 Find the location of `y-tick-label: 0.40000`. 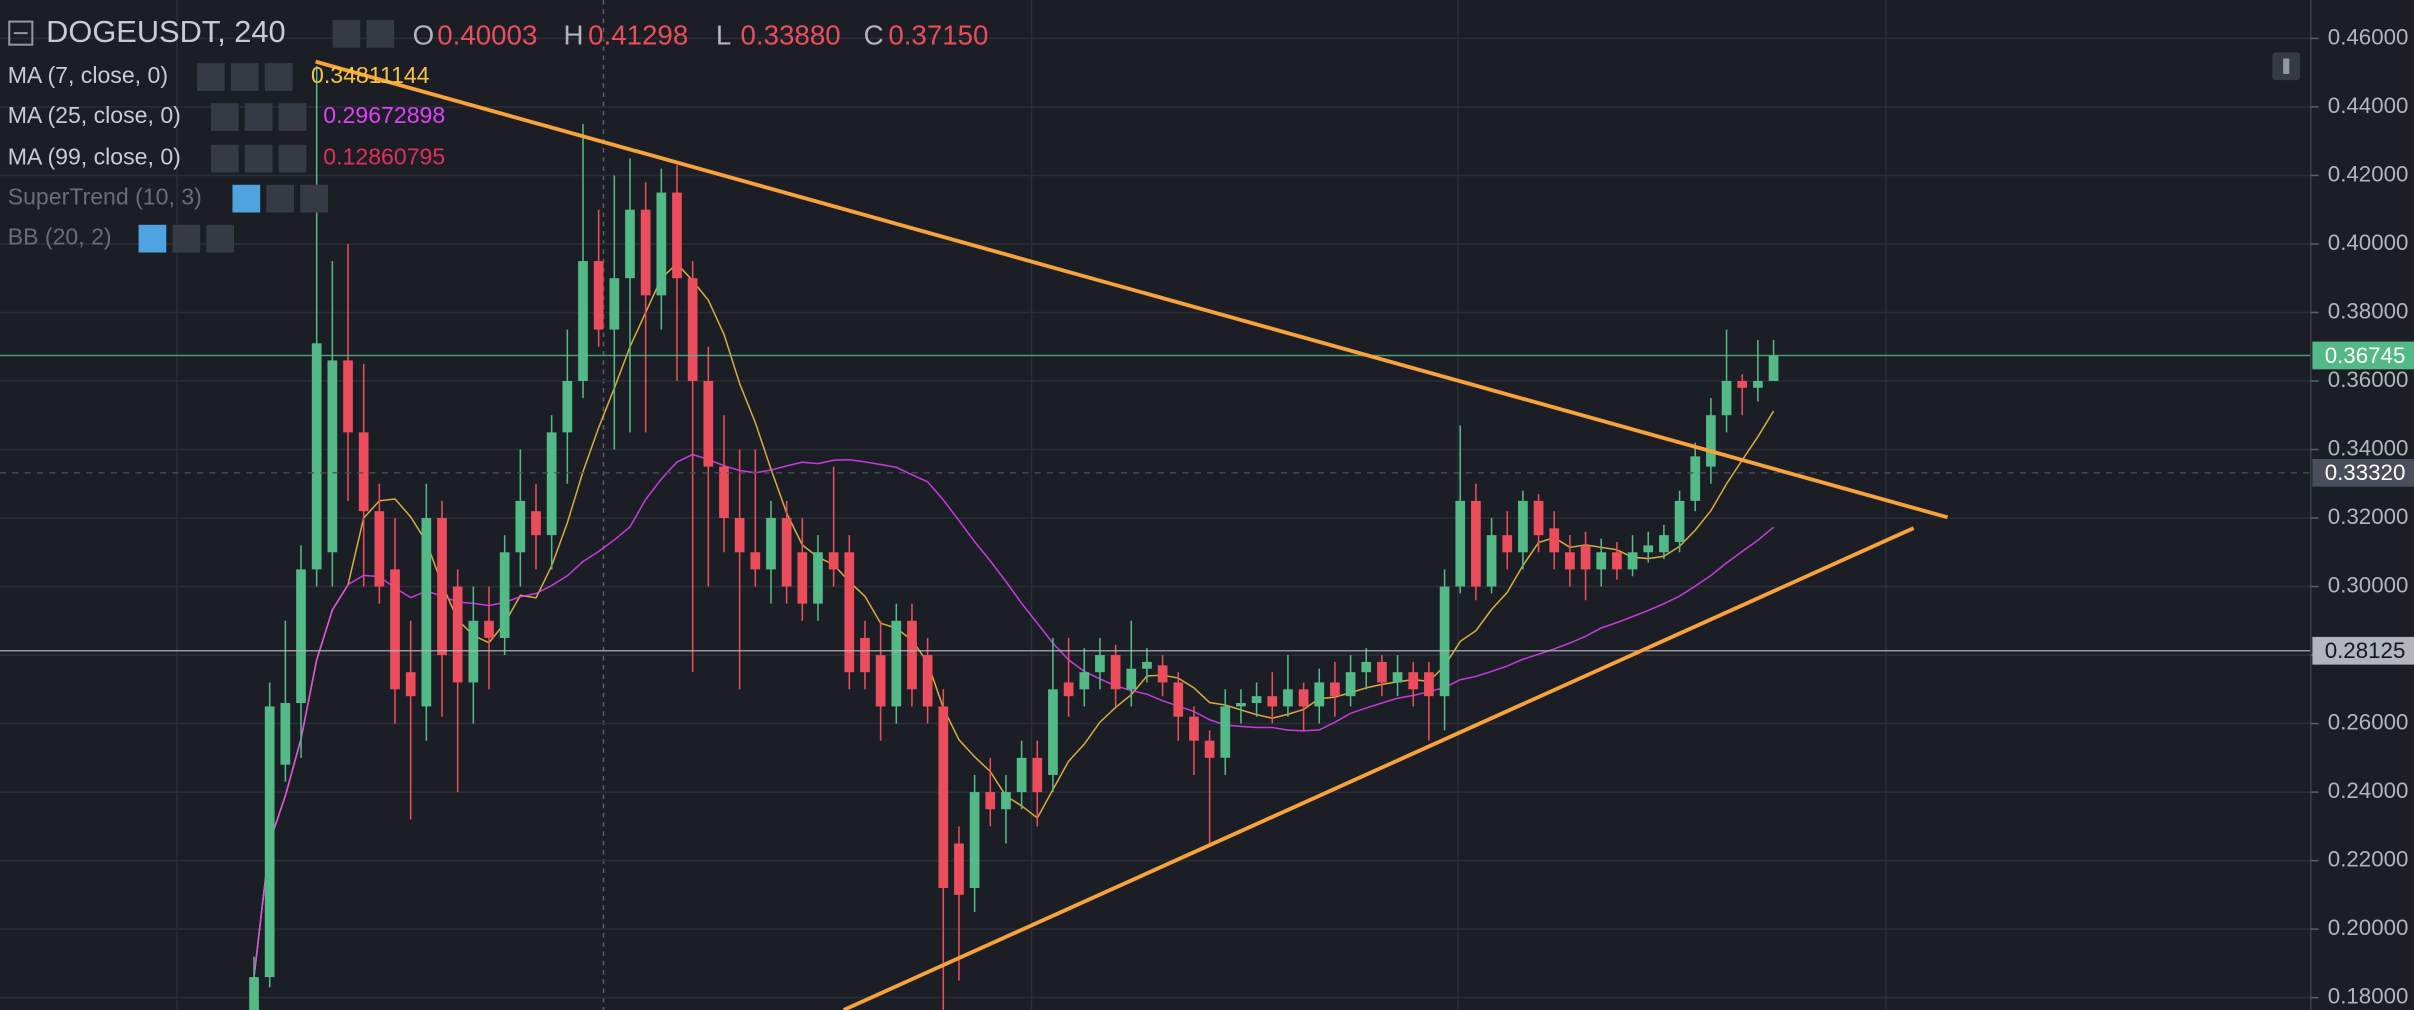

y-tick-label: 0.40000 is located at coordinates (2368, 242).